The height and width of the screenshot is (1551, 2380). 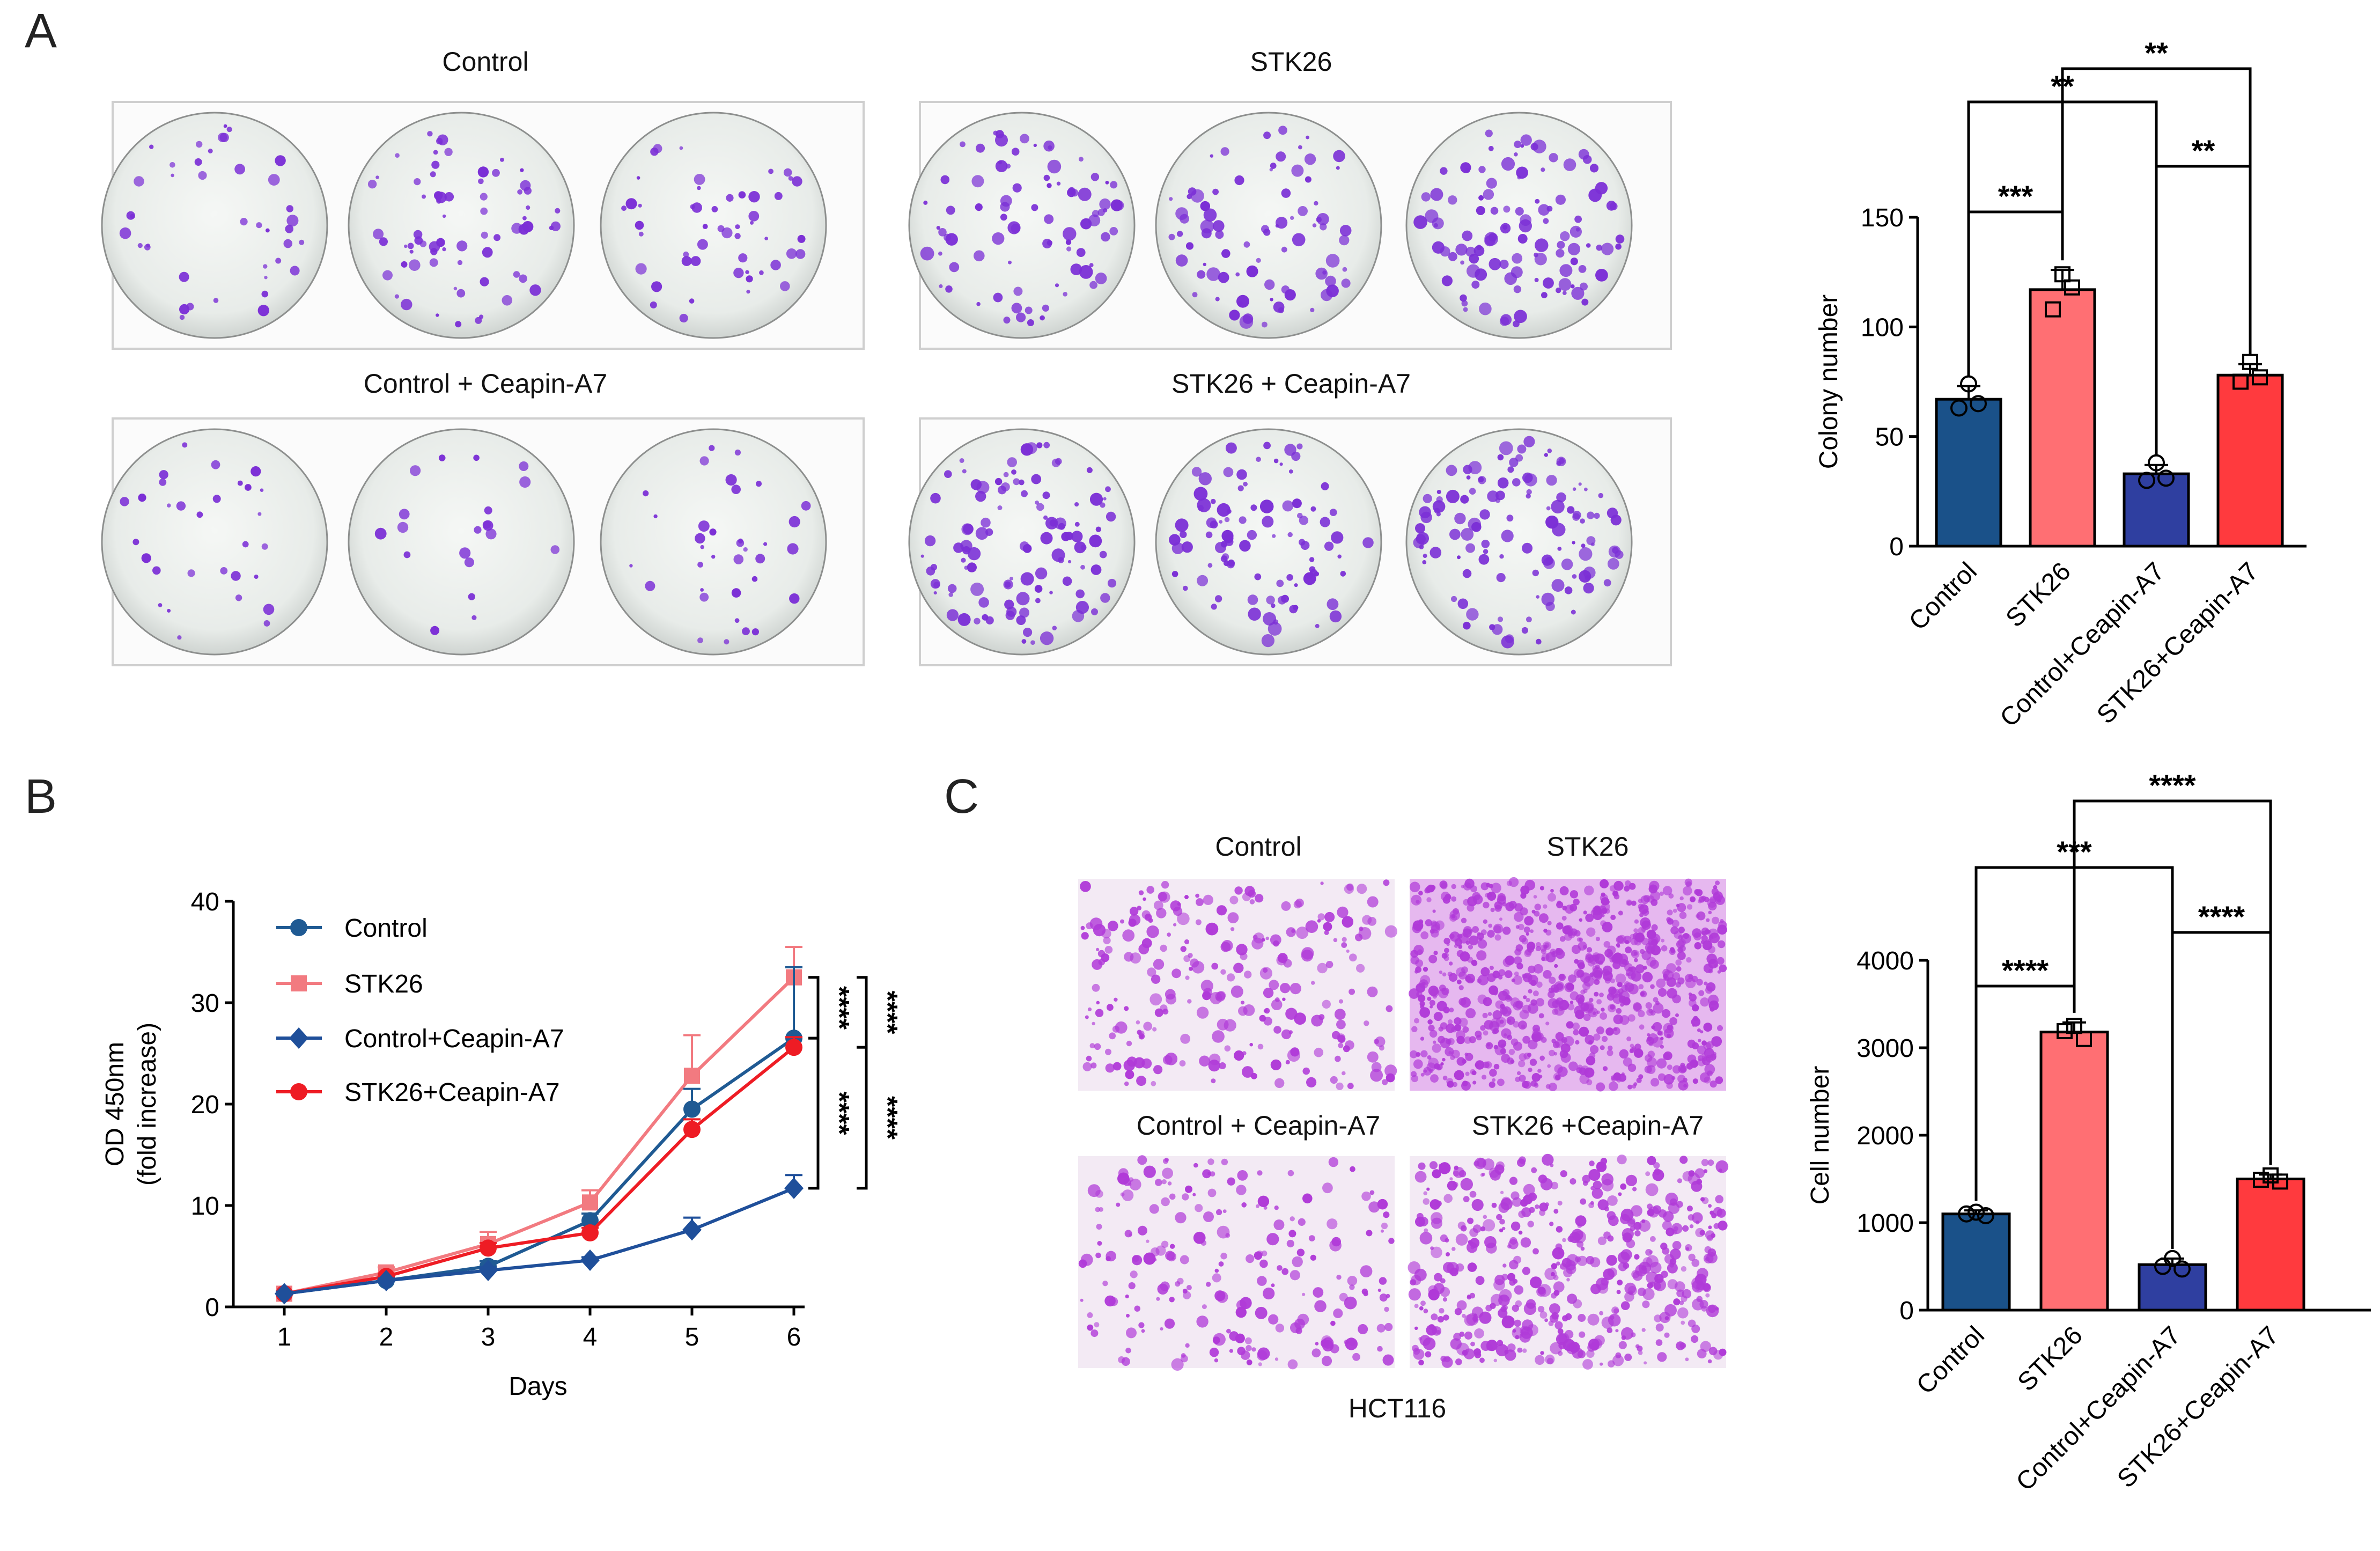 I want to click on transwell-label-control: Control, so click(x=1258, y=847).